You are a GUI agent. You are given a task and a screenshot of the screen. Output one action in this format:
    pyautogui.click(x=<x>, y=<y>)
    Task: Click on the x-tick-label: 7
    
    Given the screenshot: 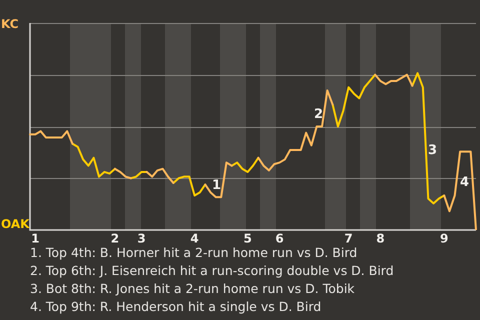 What is the action you would take?
    pyautogui.click(x=348, y=238)
    